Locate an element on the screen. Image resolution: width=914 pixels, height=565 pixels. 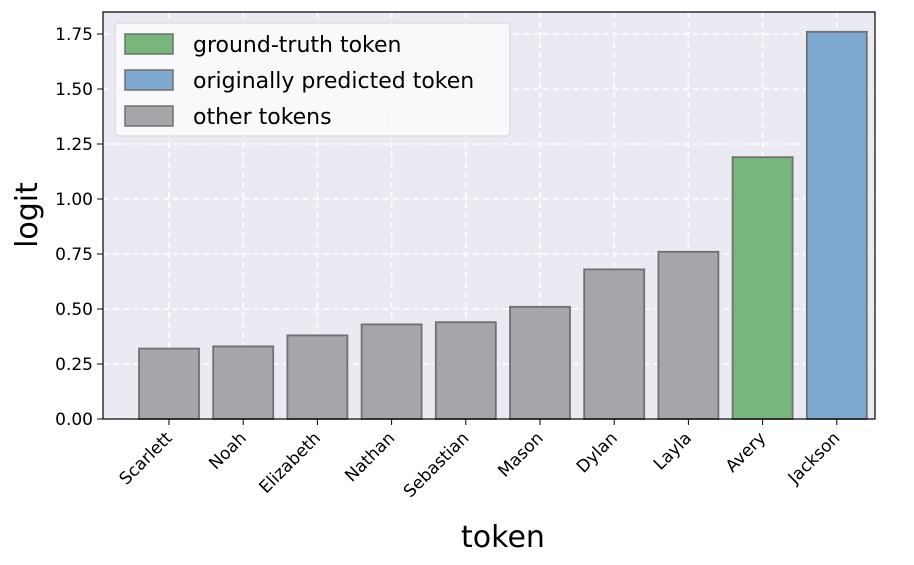
x-tick-label: Elizabeth is located at coordinates (289, 462).